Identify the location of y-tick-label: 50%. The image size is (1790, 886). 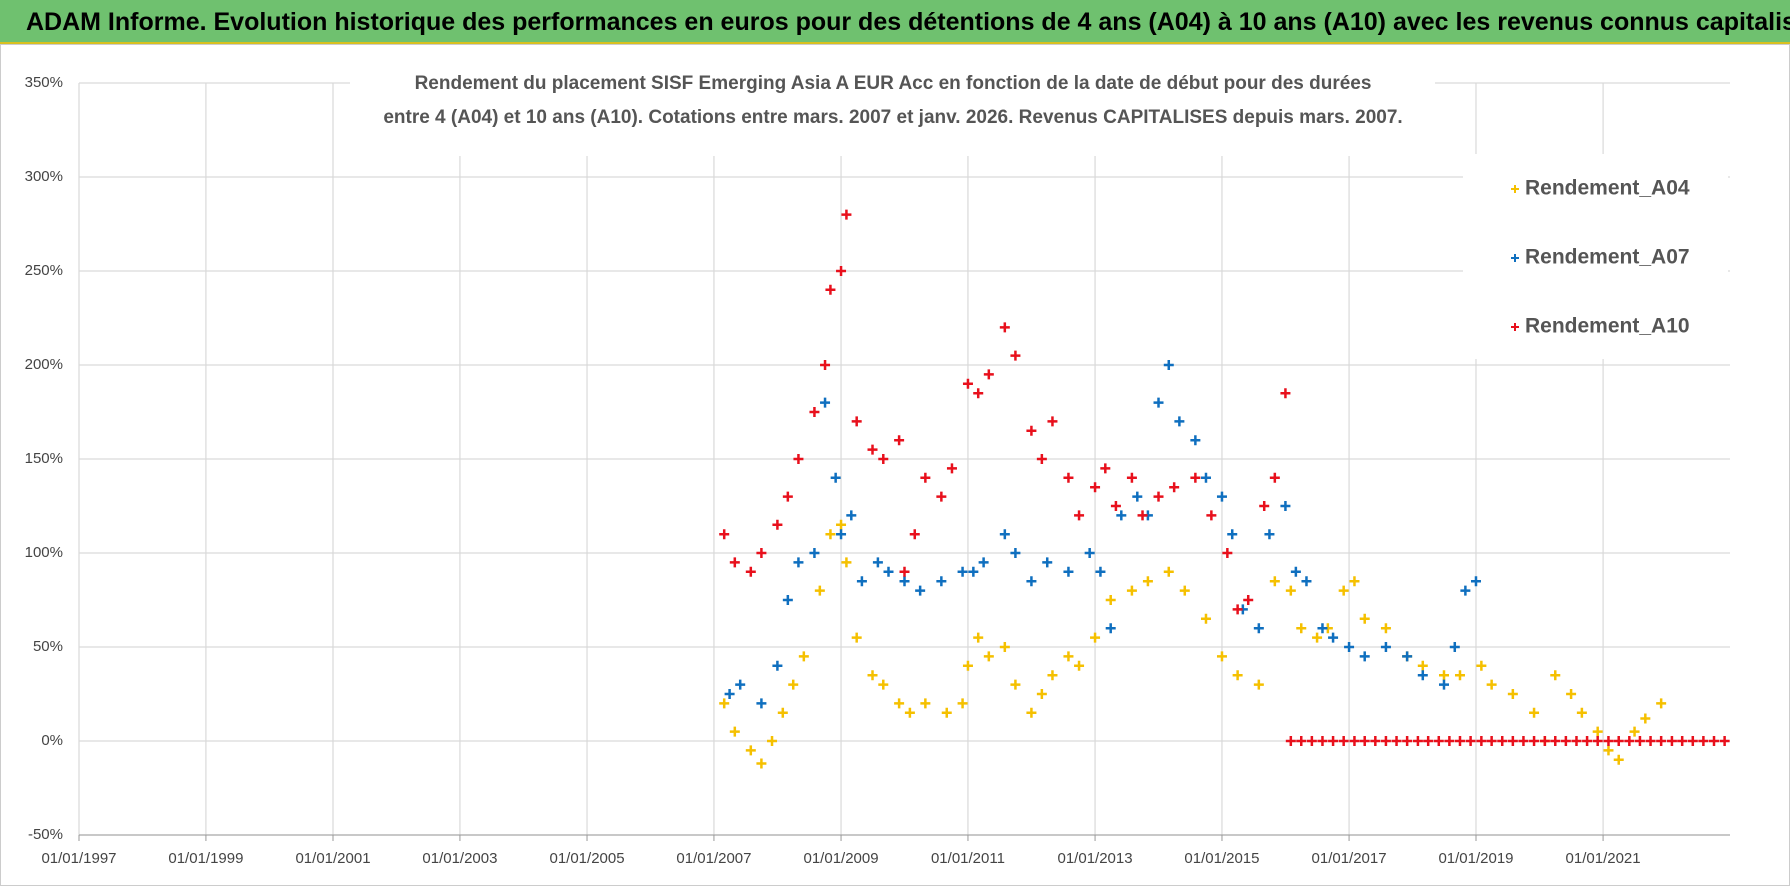
(48, 646).